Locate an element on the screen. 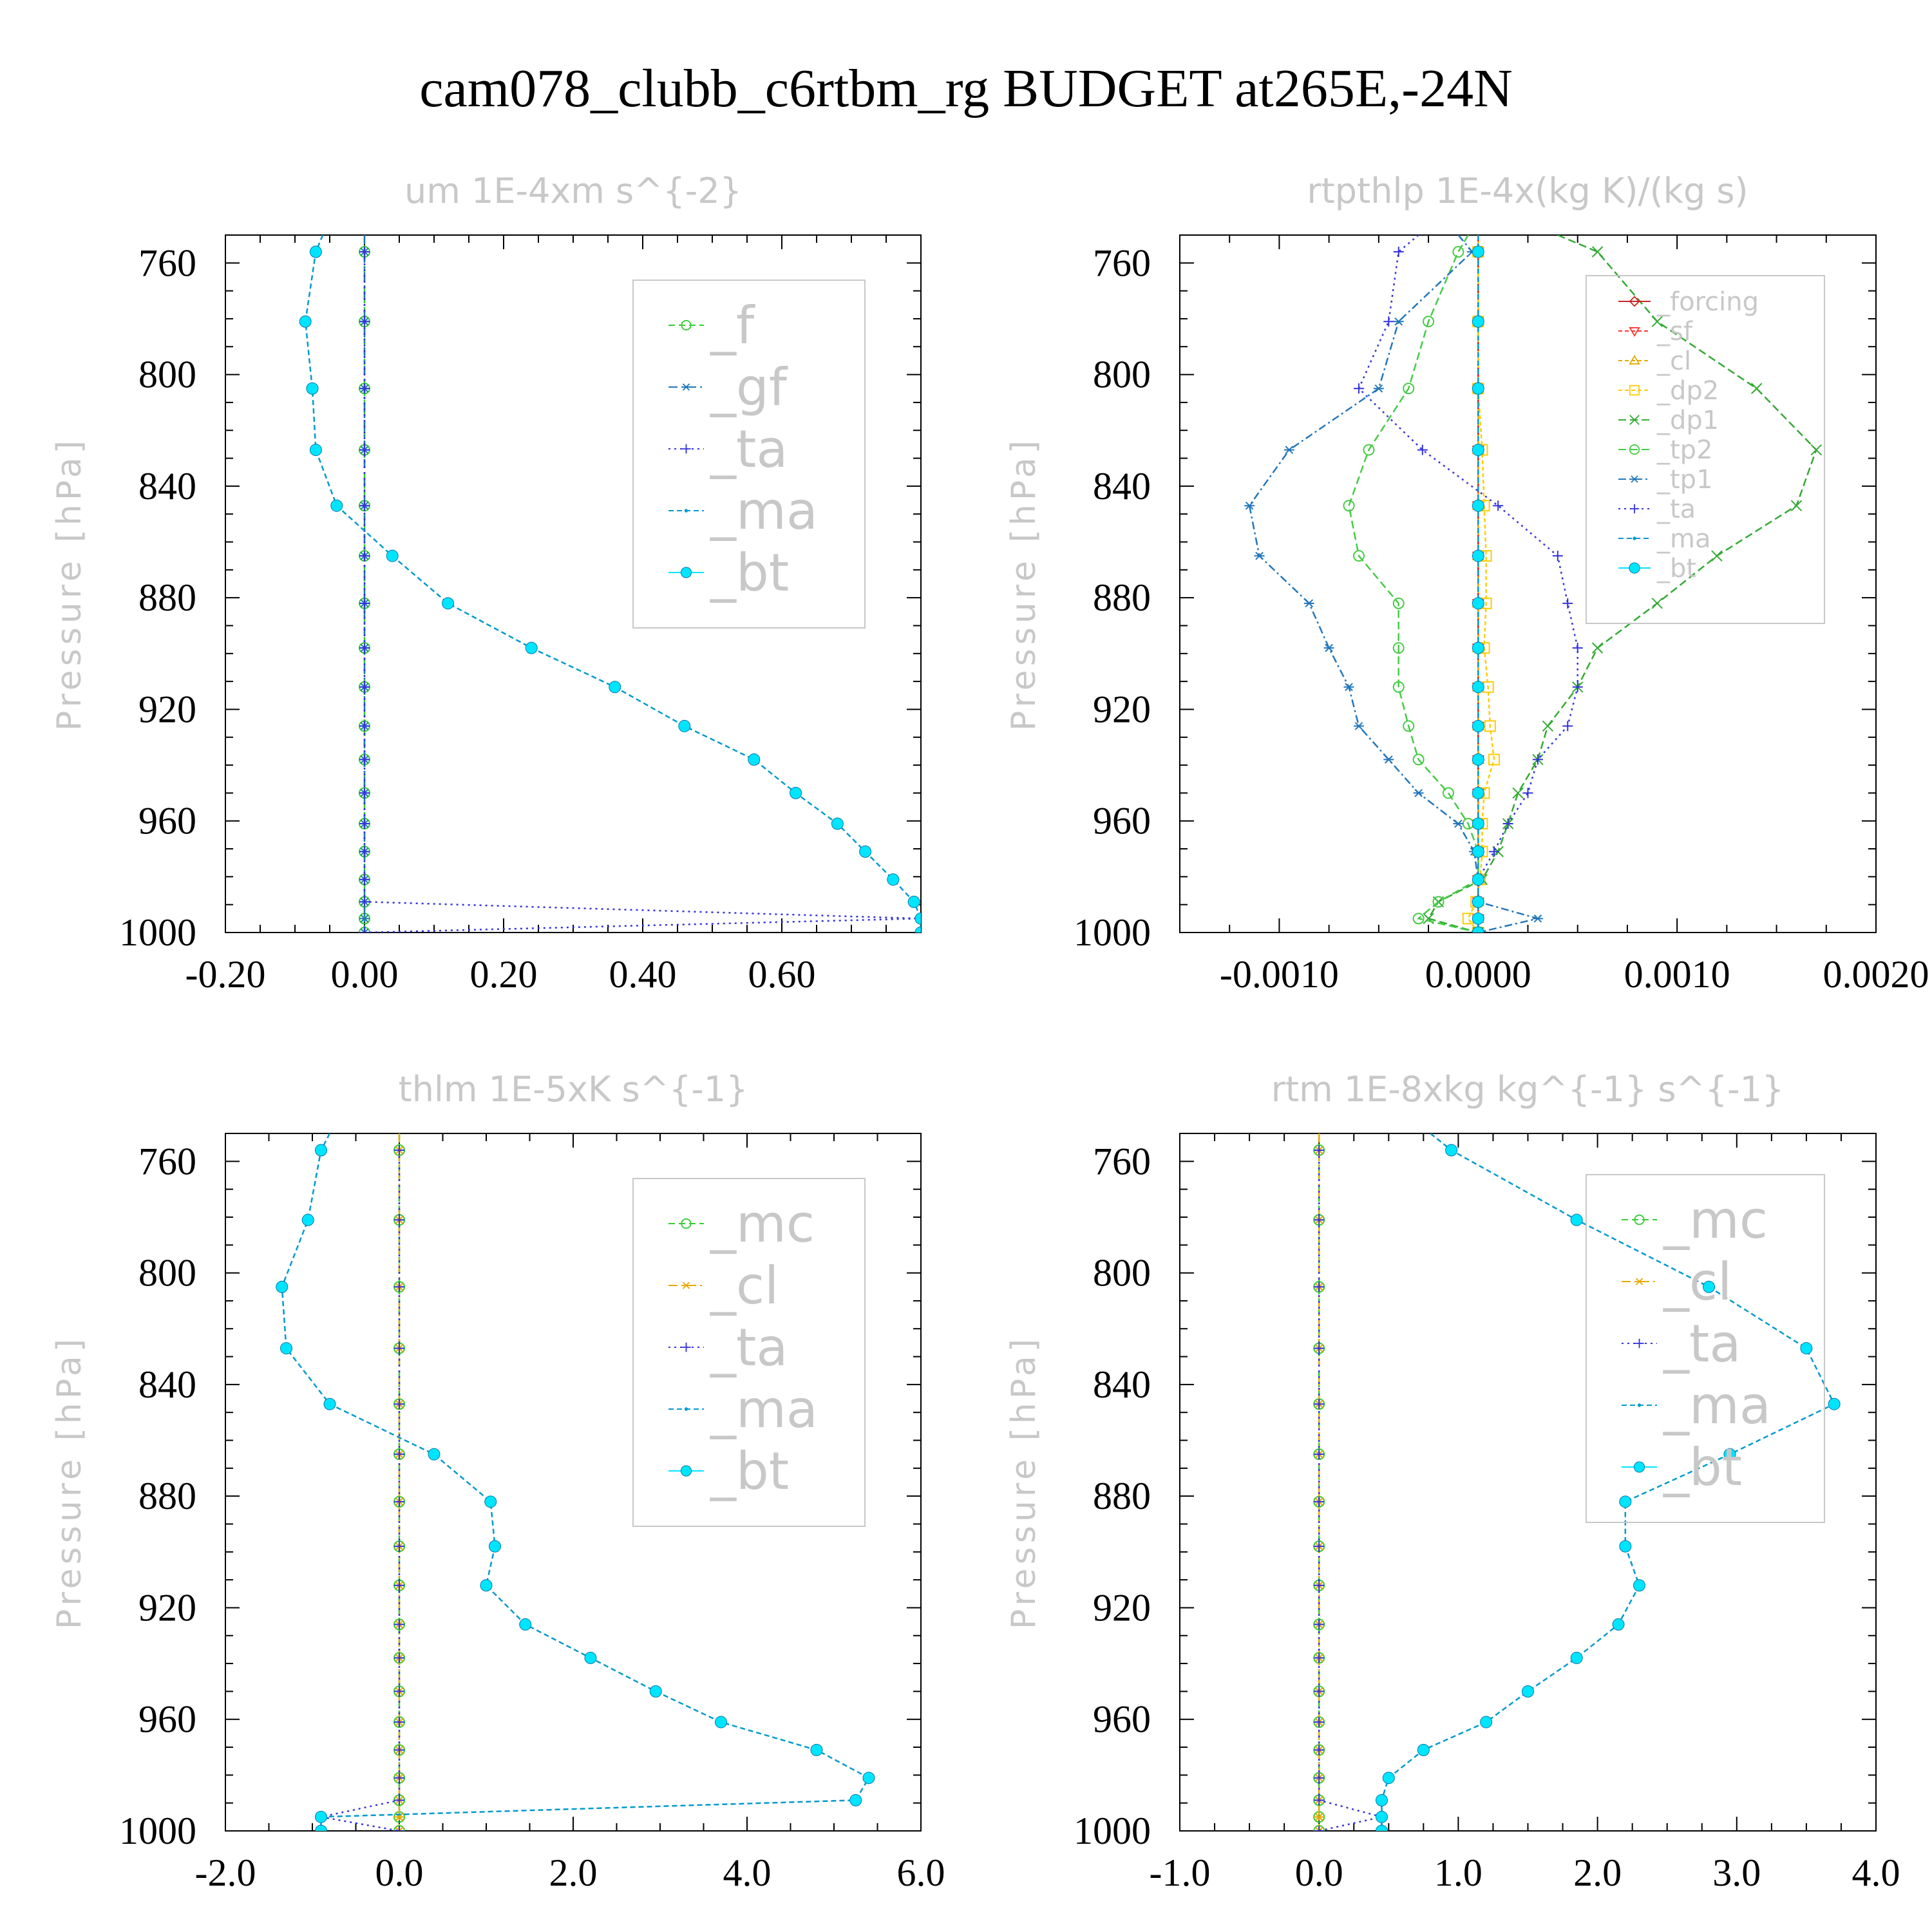 The width and height of the screenshot is (1932, 1932). x-tick-label: 4.0 is located at coordinates (1876, 1873).